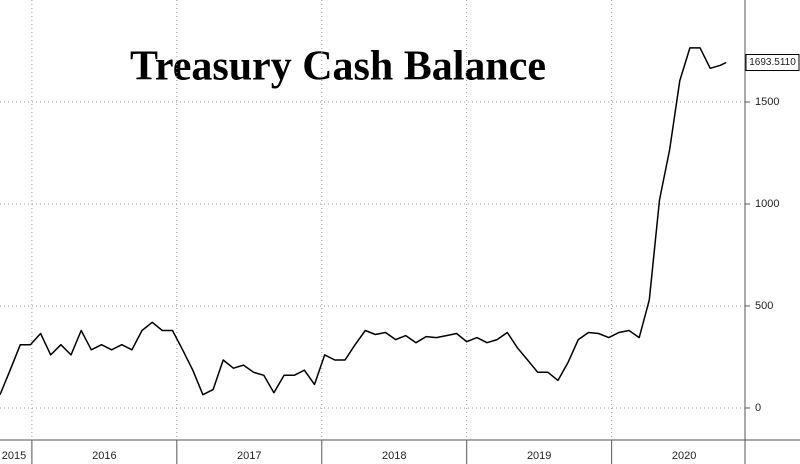 The width and height of the screenshot is (800, 464). Describe the element at coordinates (249, 456) in the screenshot. I see `x-tick-label: 2017` at that location.